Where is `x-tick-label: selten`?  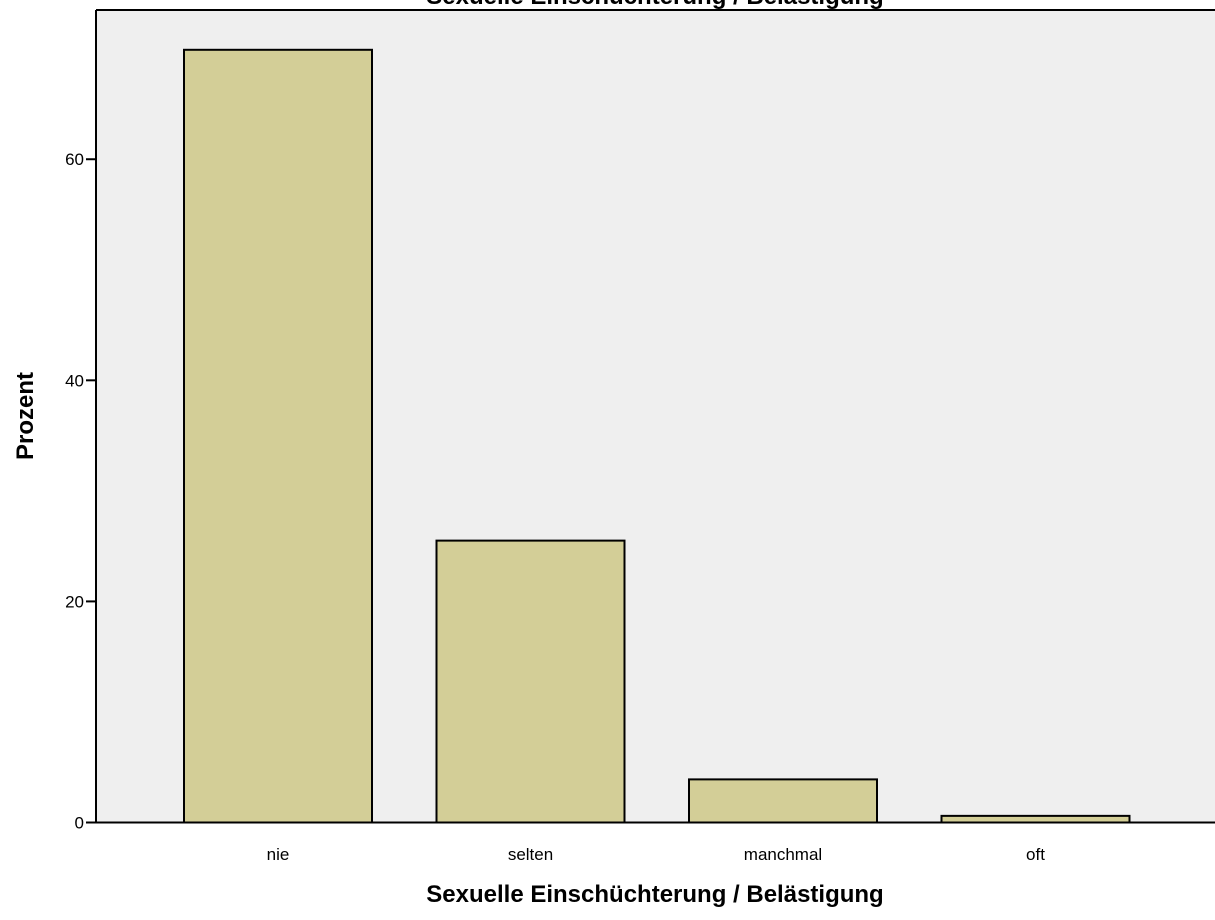 x-tick-label: selten is located at coordinates (530, 854).